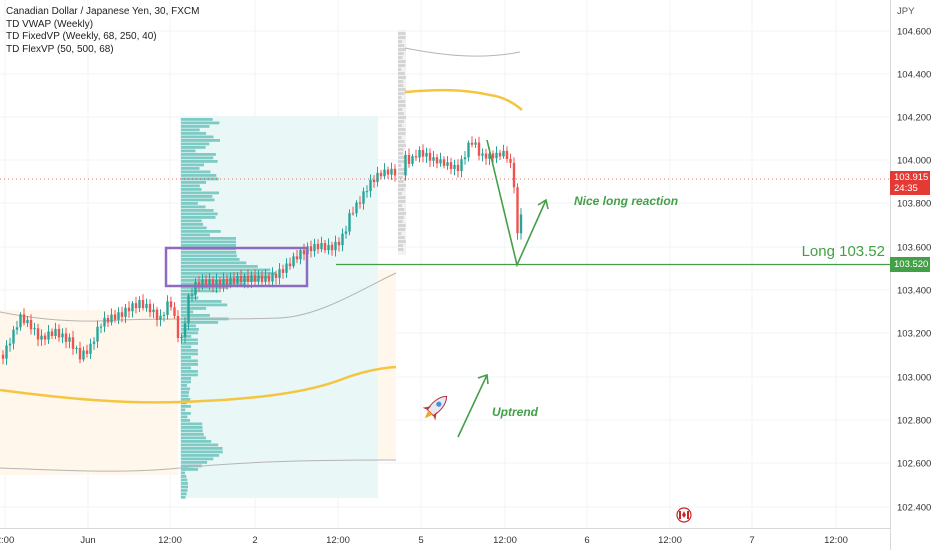 This screenshot has width=932, height=555. I want to click on vwap-upper-band, so click(198, 297).